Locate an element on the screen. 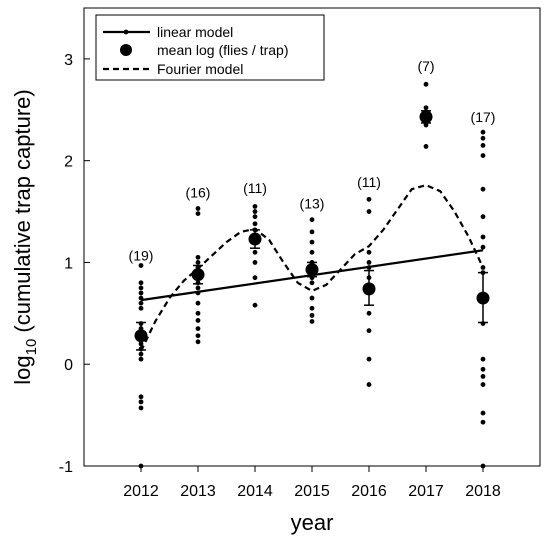  legend-mean-marker is located at coordinates (126, 50).